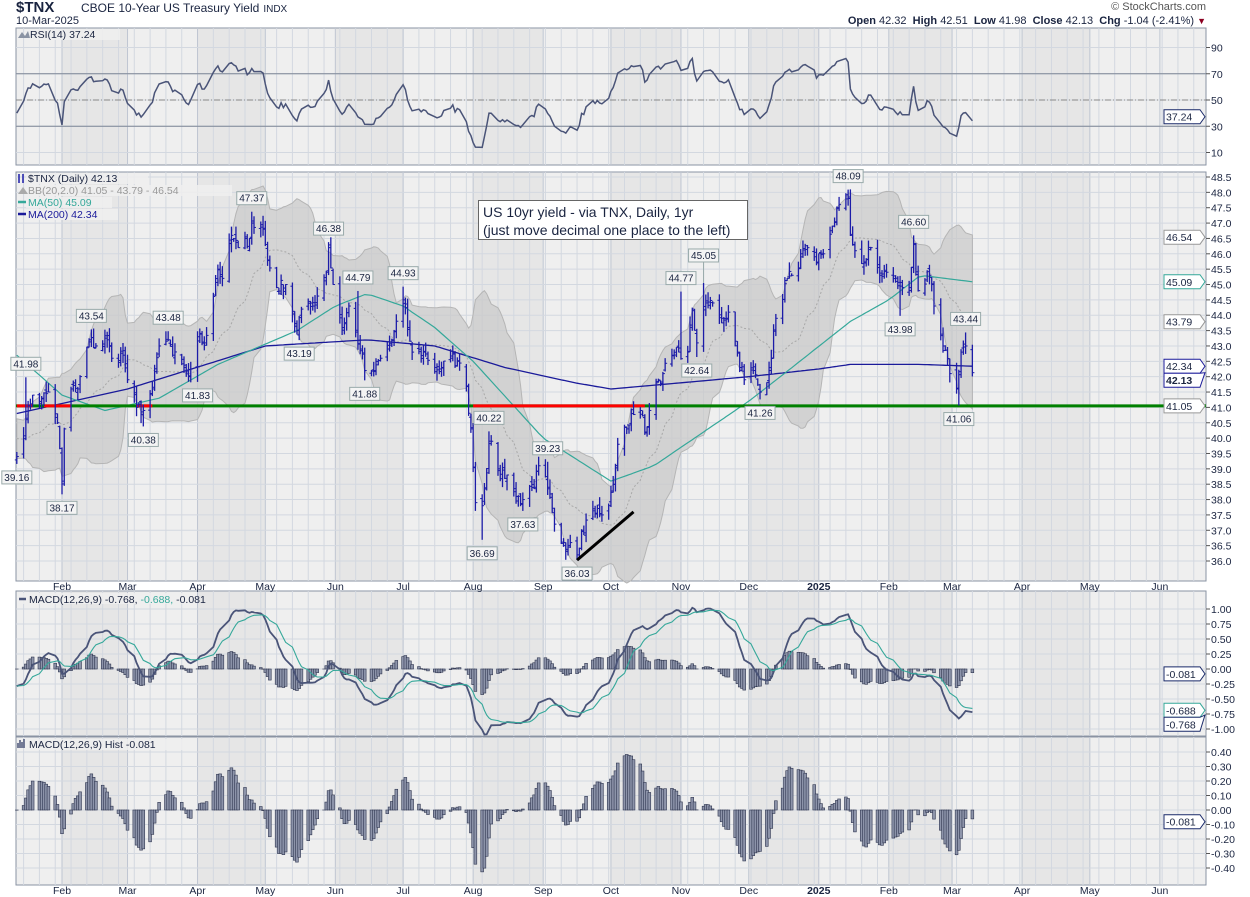  Describe the element at coordinates (184, 9) in the screenshot. I see `instrument-name: CBOE 10-Year US Treasury Yield INDX` at that location.